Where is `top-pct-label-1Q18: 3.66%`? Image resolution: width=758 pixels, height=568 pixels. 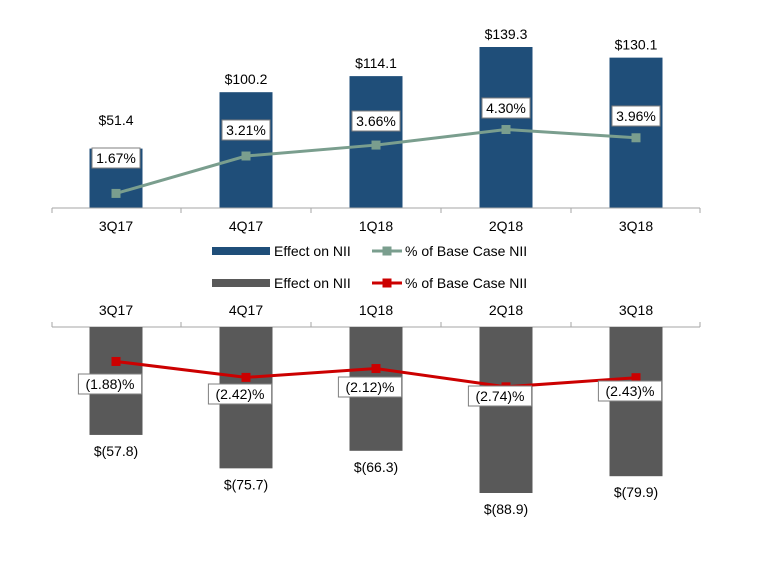 top-pct-label-1Q18: 3.66% is located at coordinates (376, 121).